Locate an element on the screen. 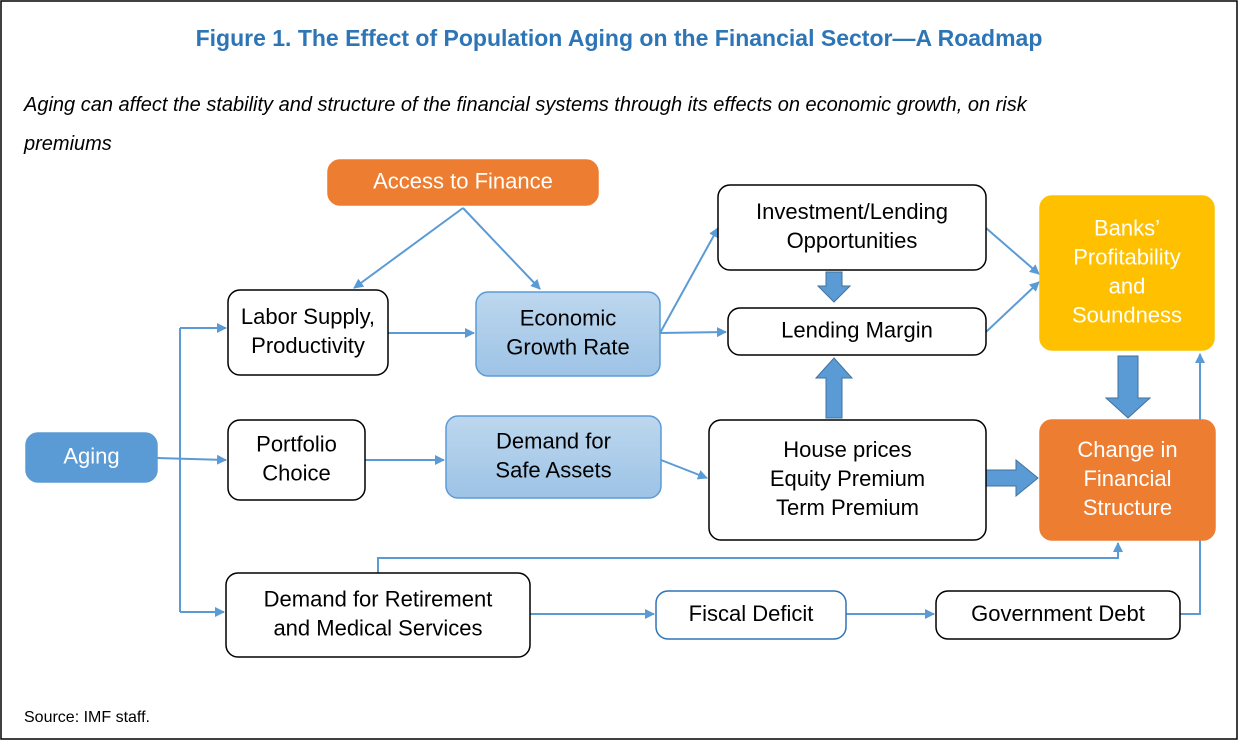  node: Aging is located at coordinates (91, 457).